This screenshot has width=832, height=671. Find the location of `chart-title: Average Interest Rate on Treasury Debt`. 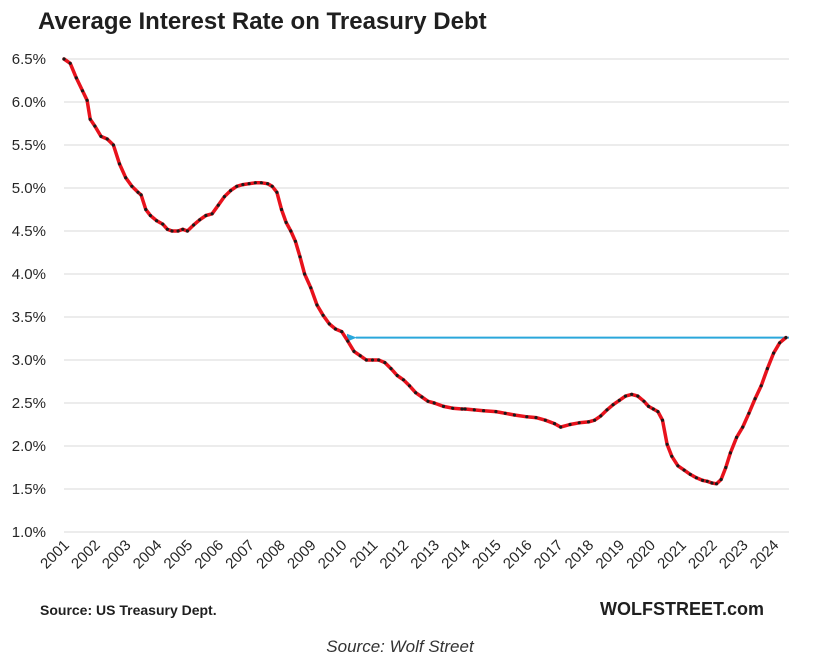

chart-title: Average Interest Rate on Treasury Debt is located at coordinates (262, 21).